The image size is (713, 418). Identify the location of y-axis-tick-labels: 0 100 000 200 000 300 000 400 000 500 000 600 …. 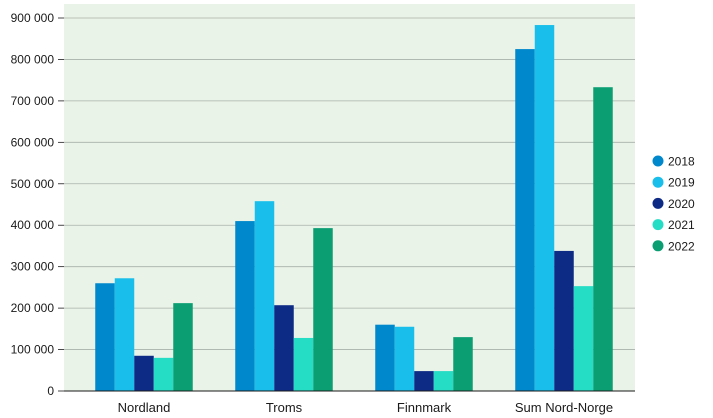
(33, 204).